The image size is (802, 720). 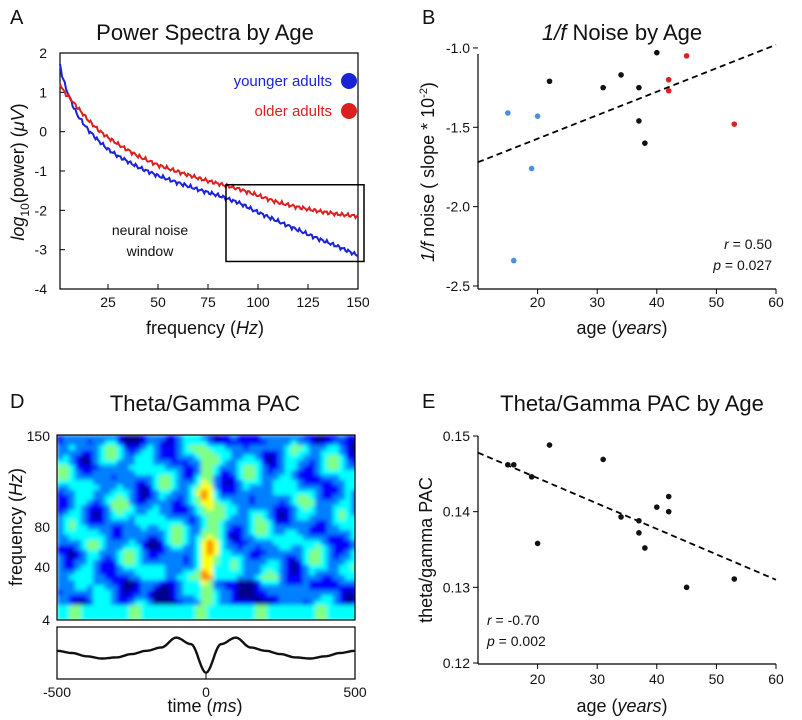 I want to click on panel-e-y-tick-label: 0.12, so click(x=456, y=663).